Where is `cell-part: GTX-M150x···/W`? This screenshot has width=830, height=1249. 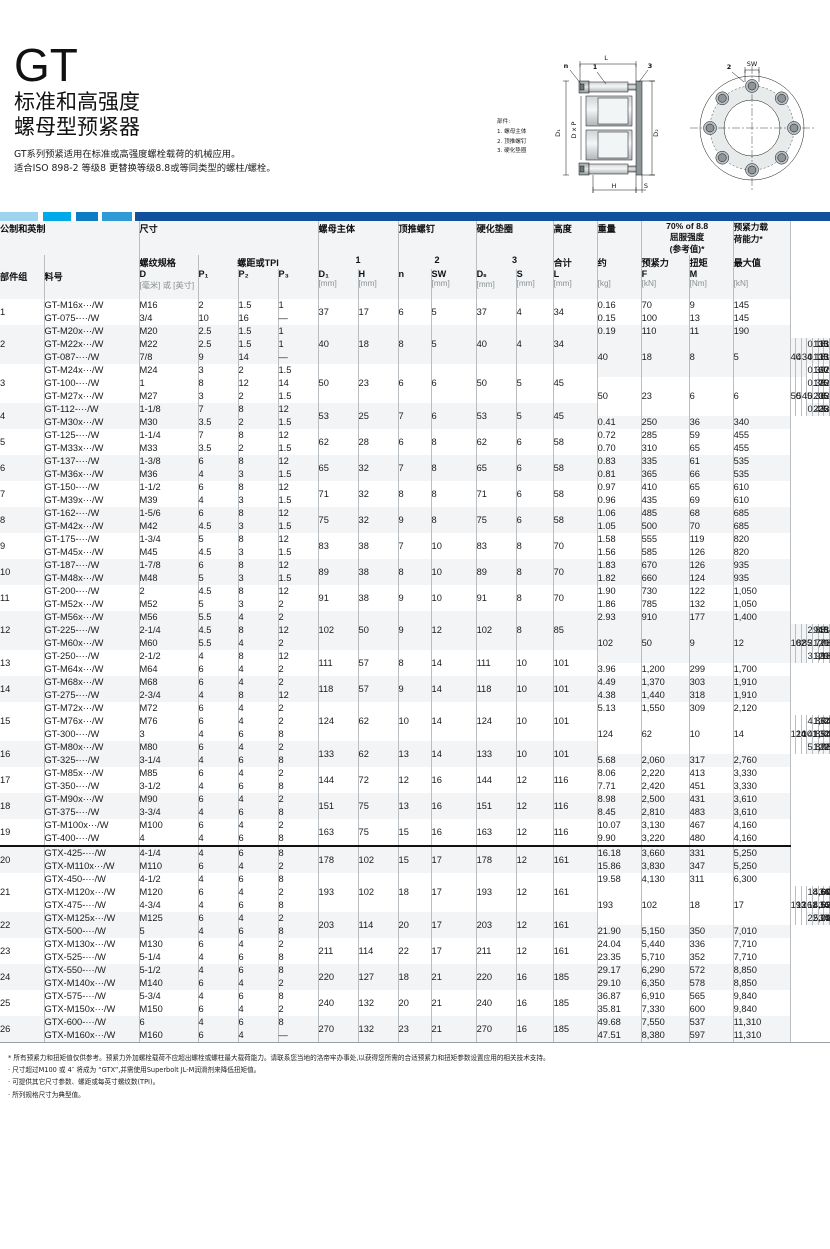 cell-part: GTX-M150x···/W is located at coordinates (92, 1009).